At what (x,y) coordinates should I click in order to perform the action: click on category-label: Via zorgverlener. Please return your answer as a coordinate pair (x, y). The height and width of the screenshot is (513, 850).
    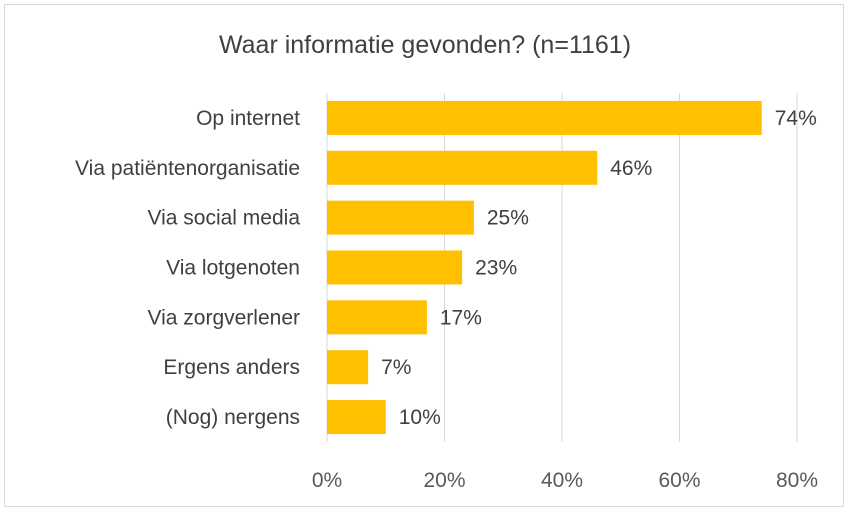
    Looking at the image, I should click on (223, 317).